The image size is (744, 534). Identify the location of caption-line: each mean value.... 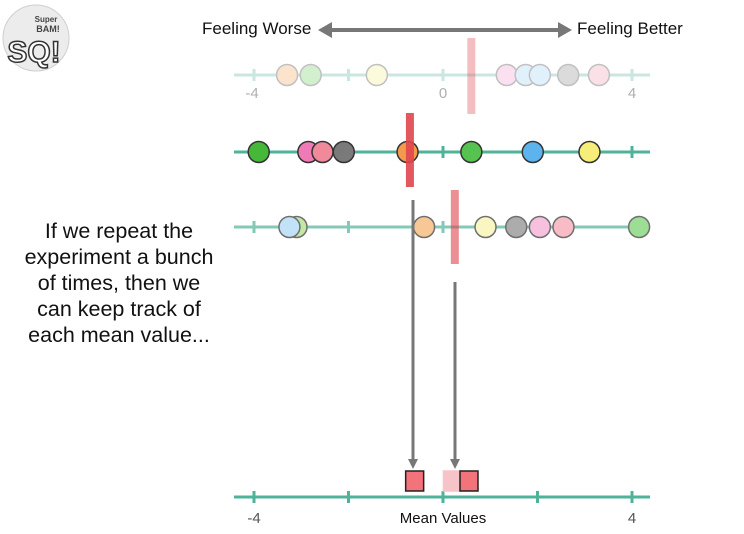
(119, 335).